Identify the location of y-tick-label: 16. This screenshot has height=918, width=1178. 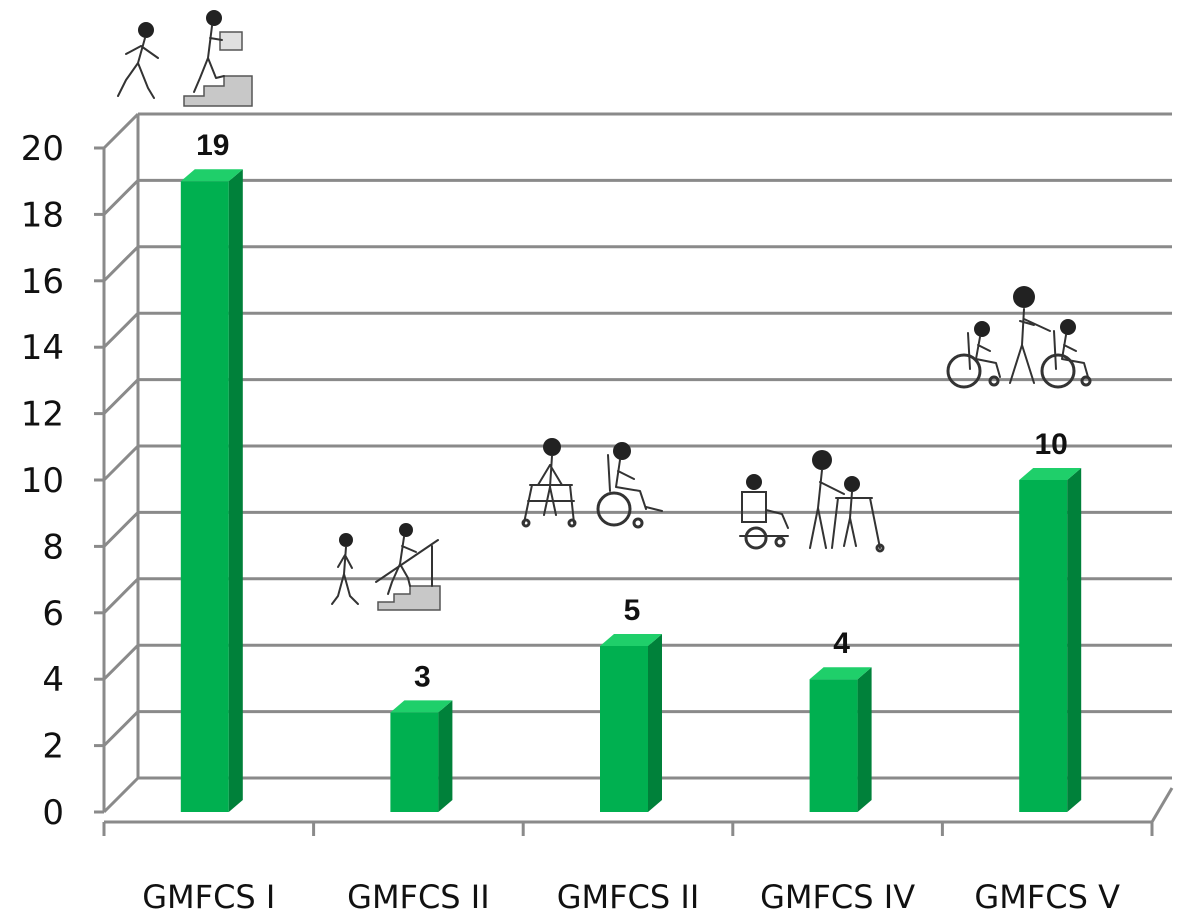
(42, 282).